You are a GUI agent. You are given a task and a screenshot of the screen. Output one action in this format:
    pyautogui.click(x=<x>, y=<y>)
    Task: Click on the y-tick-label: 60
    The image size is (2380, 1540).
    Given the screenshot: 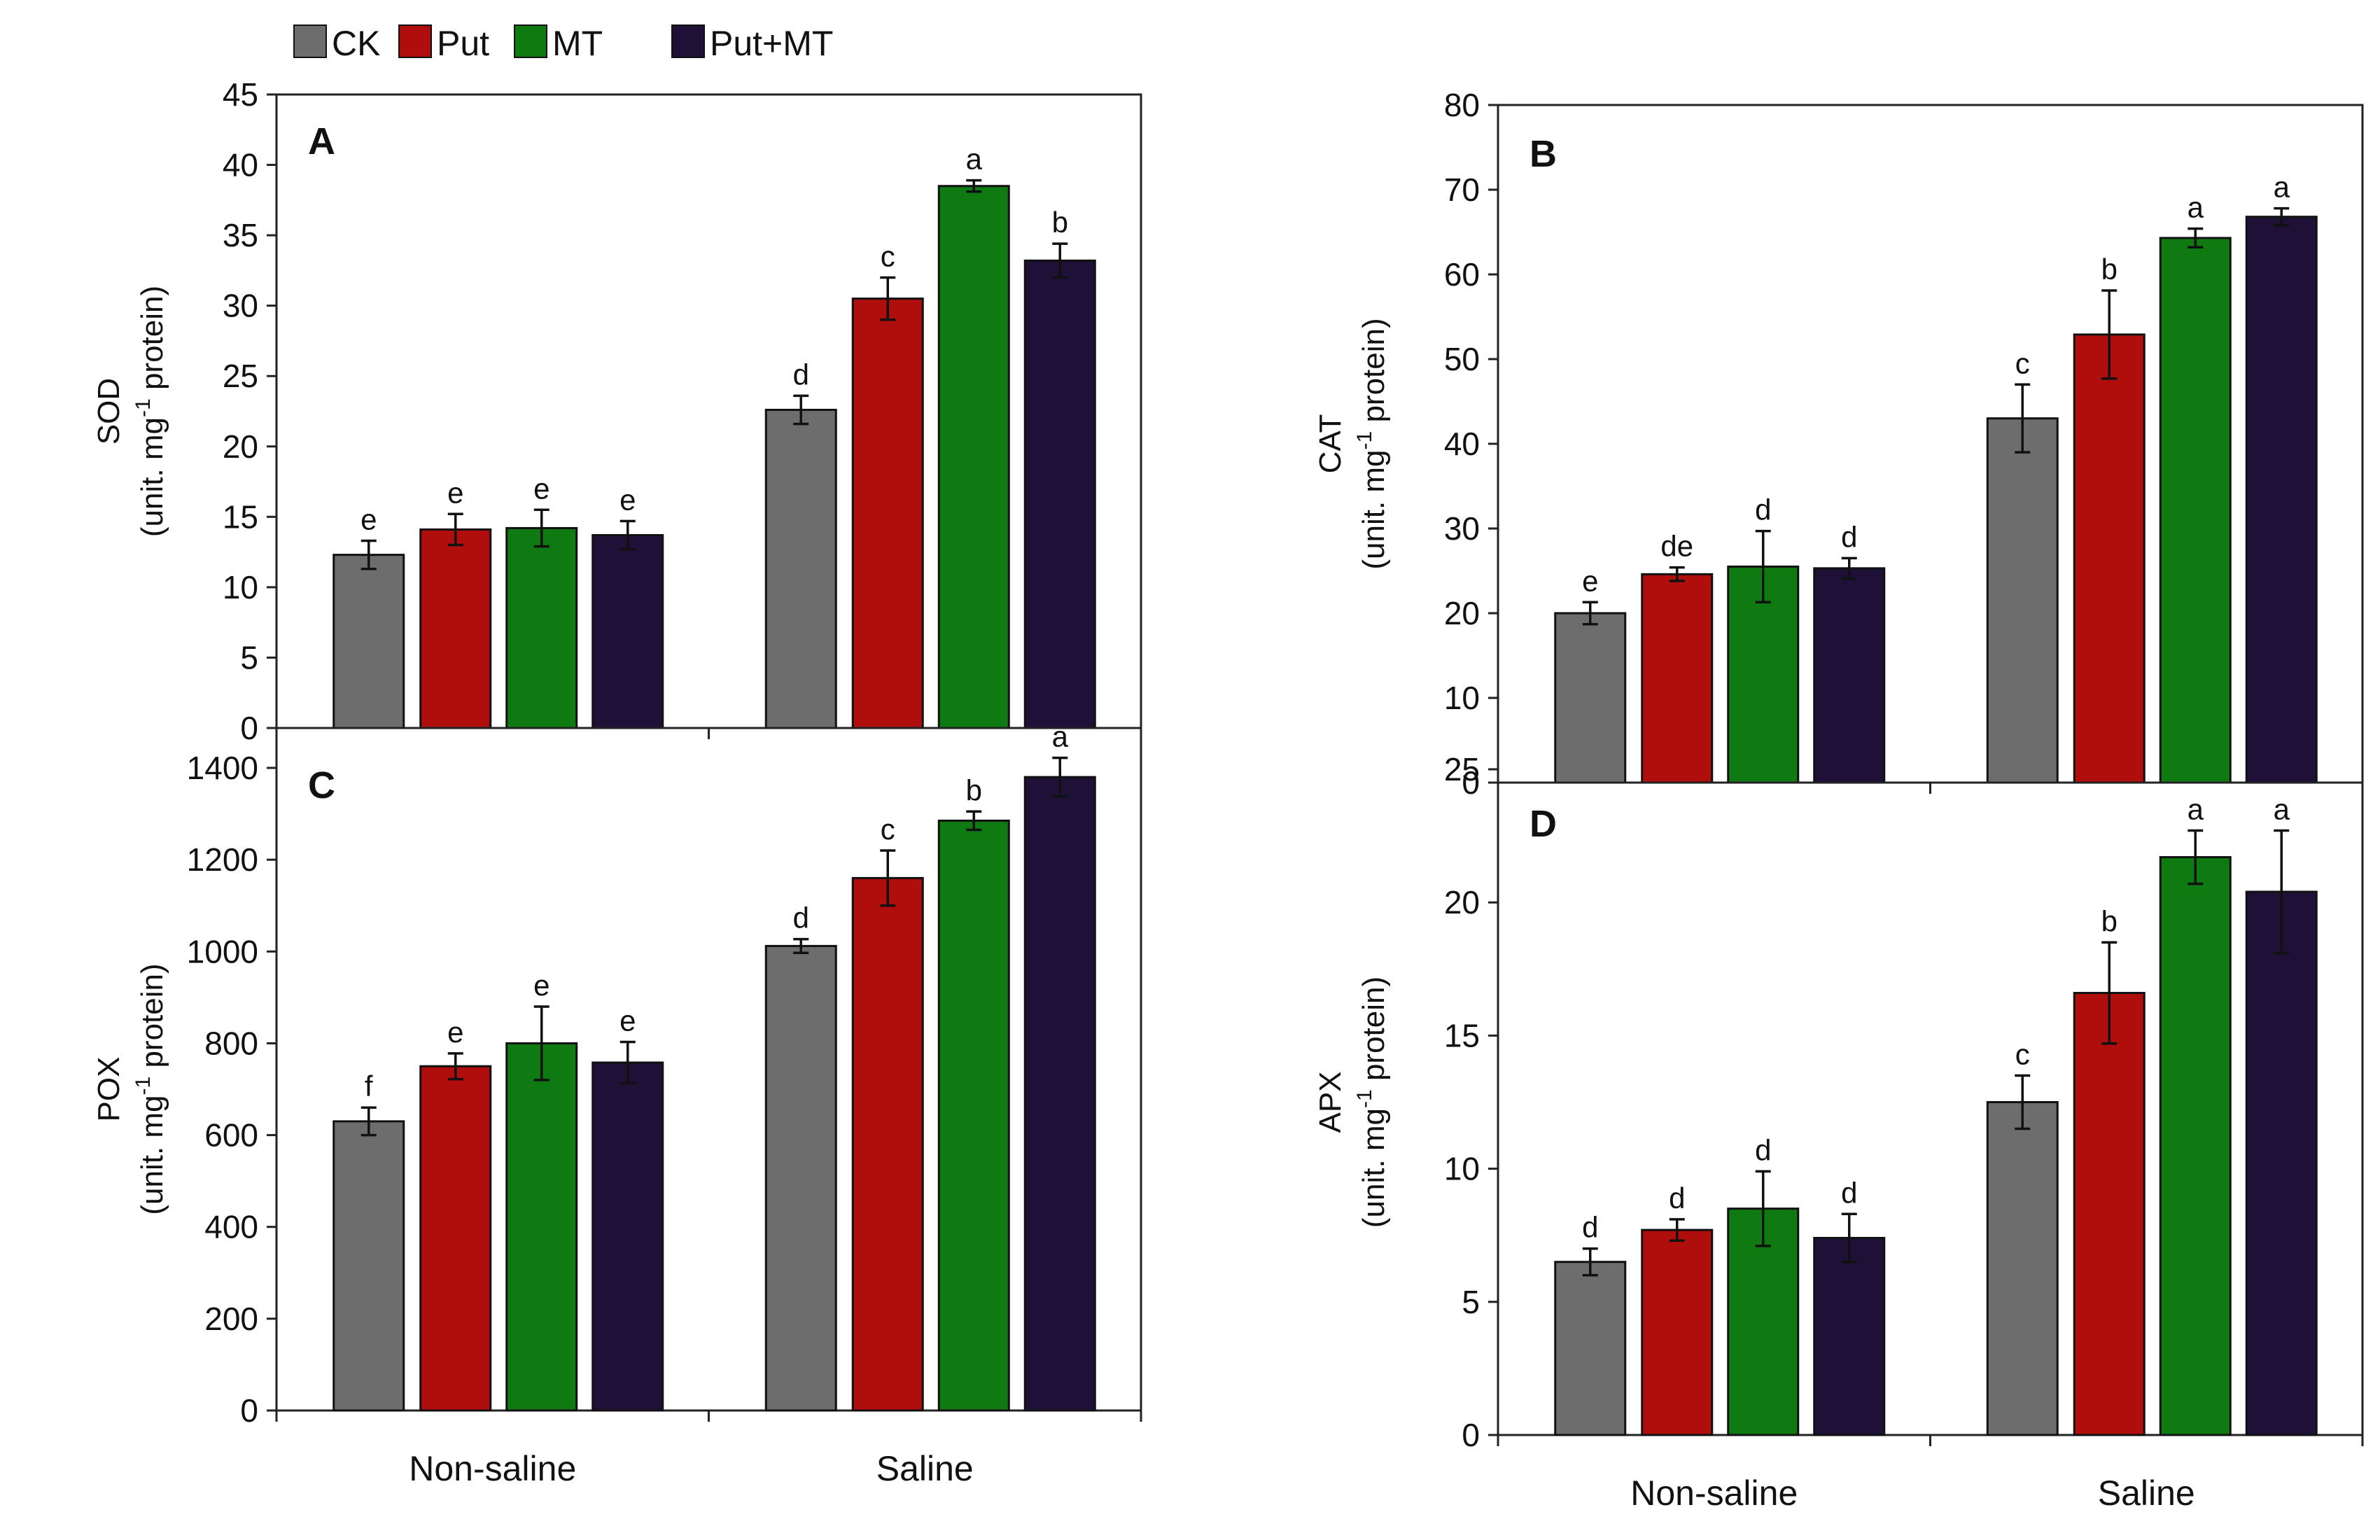 What is the action you would take?
    pyautogui.click(x=1462, y=274)
    